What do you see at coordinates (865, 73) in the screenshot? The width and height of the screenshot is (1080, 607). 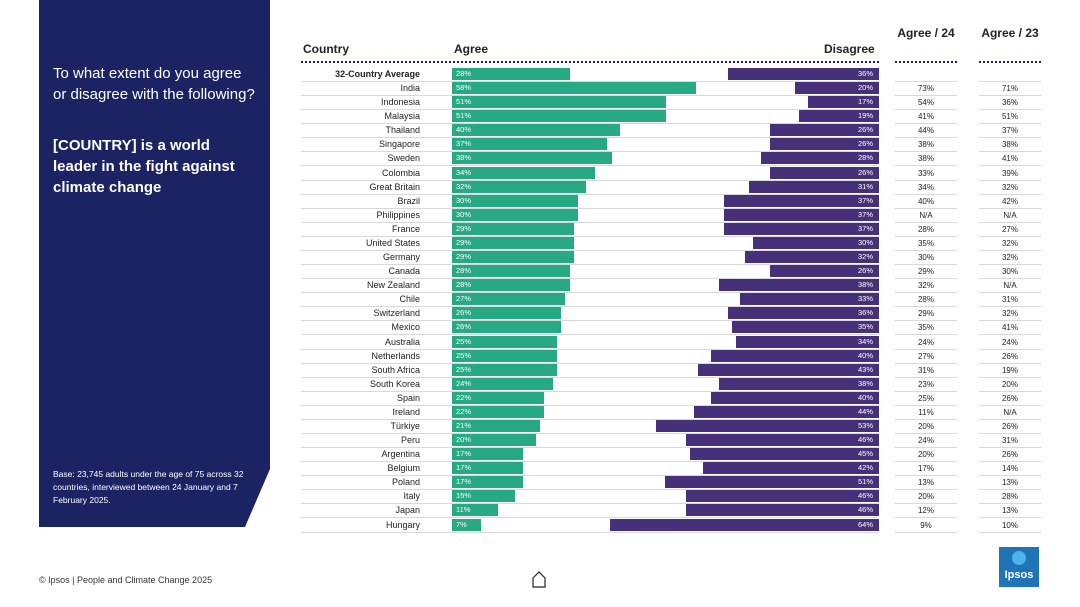 I see `disagree-value-label: 36%` at bounding box center [865, 73].